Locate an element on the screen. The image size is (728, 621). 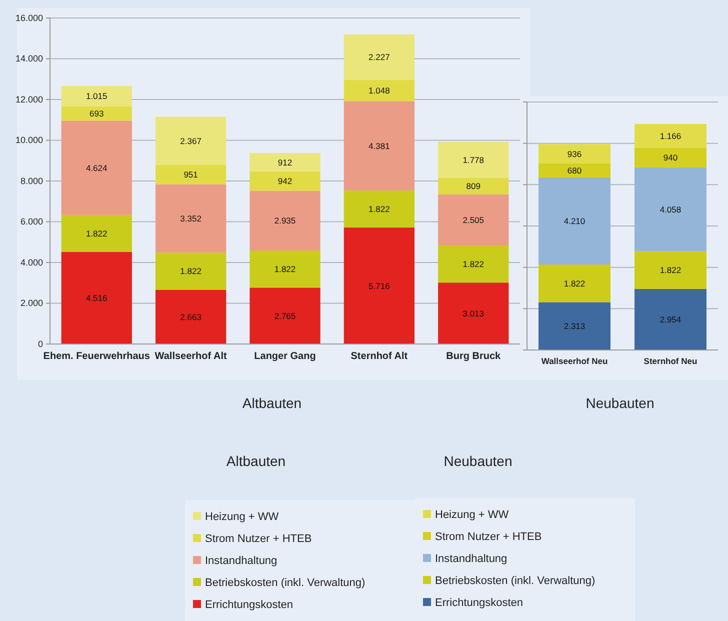
data-label: 2.935 is located at coordinates (285, 221).